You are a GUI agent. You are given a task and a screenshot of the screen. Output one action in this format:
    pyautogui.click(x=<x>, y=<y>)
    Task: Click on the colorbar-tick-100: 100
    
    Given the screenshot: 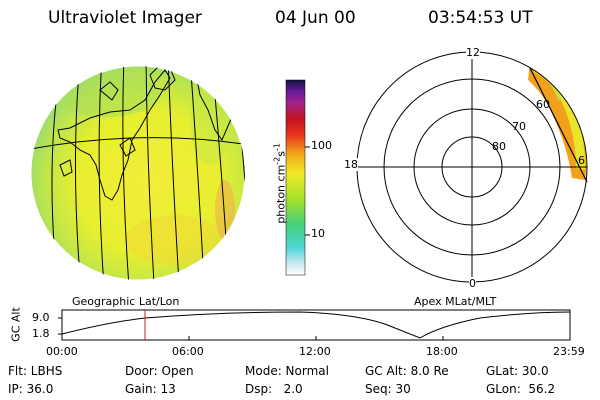 What is the action you would take?
    pyautogui.click(x=321, y=145)
    